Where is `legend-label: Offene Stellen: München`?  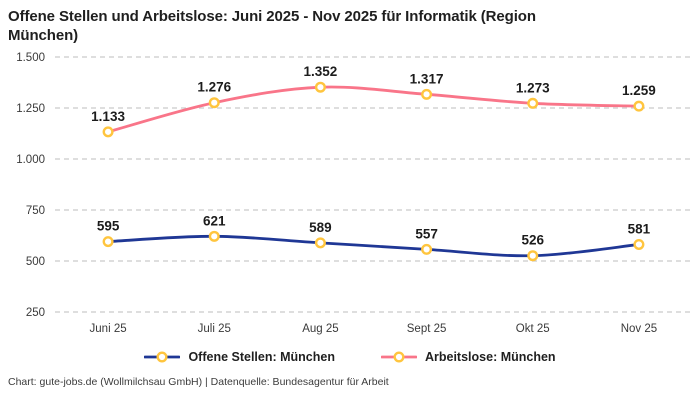 legend-label: Offene Stellen: München is located at coordinates (261, 357).